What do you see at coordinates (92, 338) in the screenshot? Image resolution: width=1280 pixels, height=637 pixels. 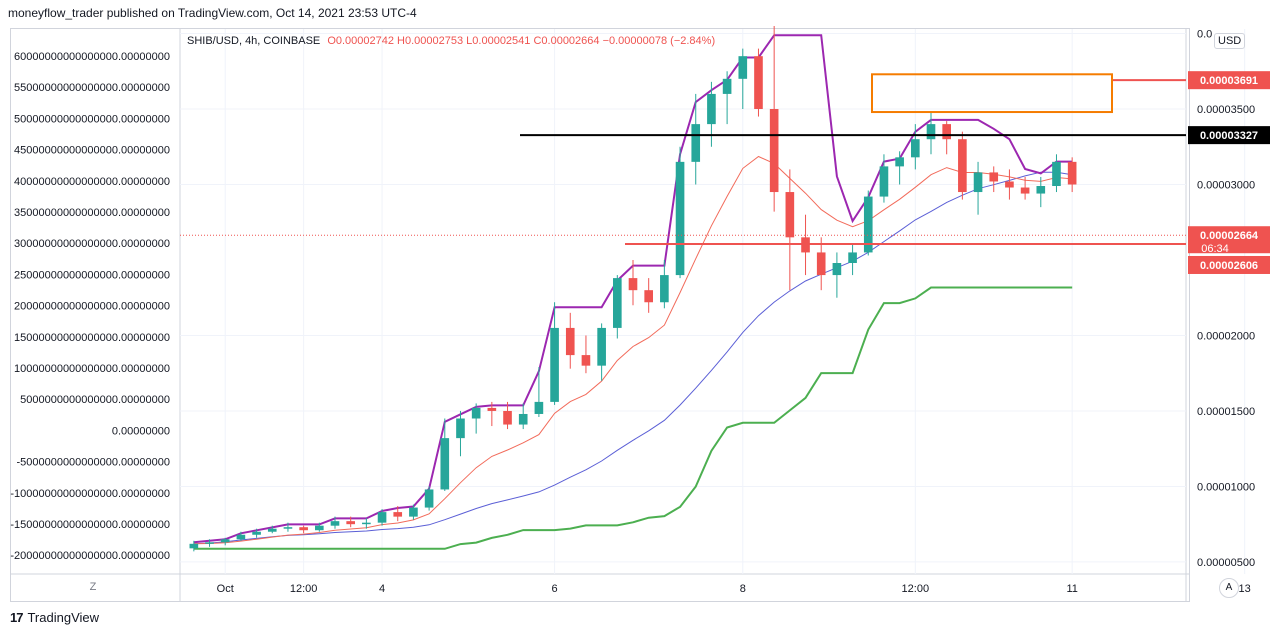 I see `left-tick-label: 15000000000000000.00000000` at bounding box center [92, 338].